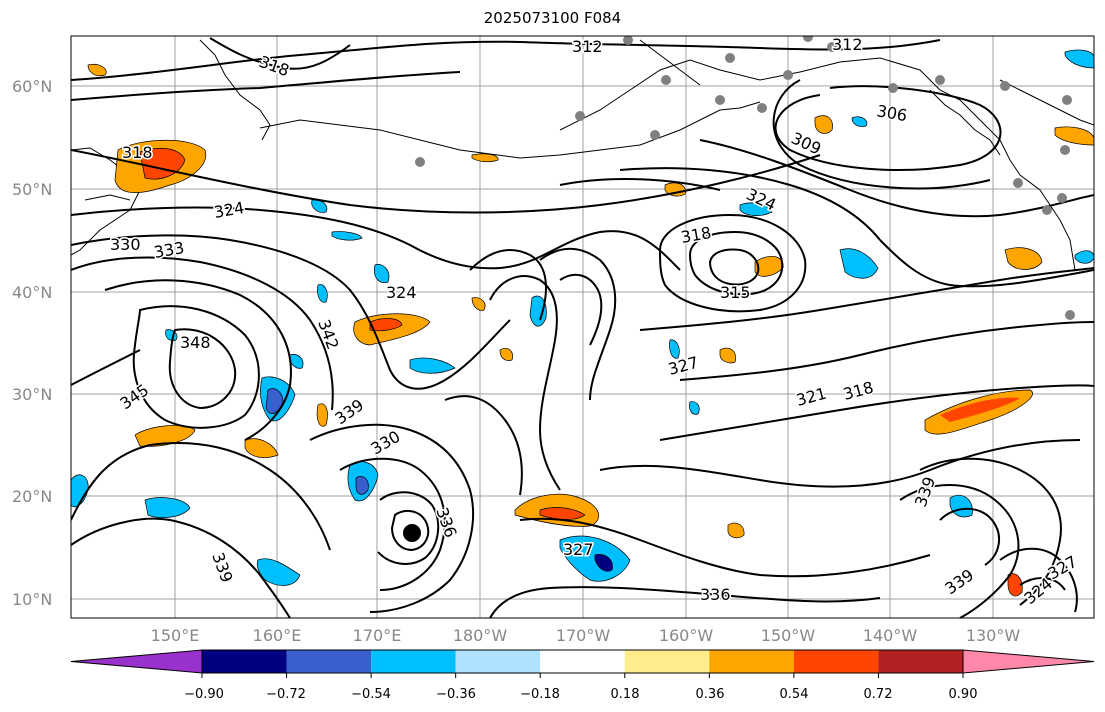 Image resolution: width=1105 pixels, height=712 pixels. What do you see at coordinates (32, 189) in the screenshot?
I see `lat-label: 50°N` at bounding box center [32, 189].